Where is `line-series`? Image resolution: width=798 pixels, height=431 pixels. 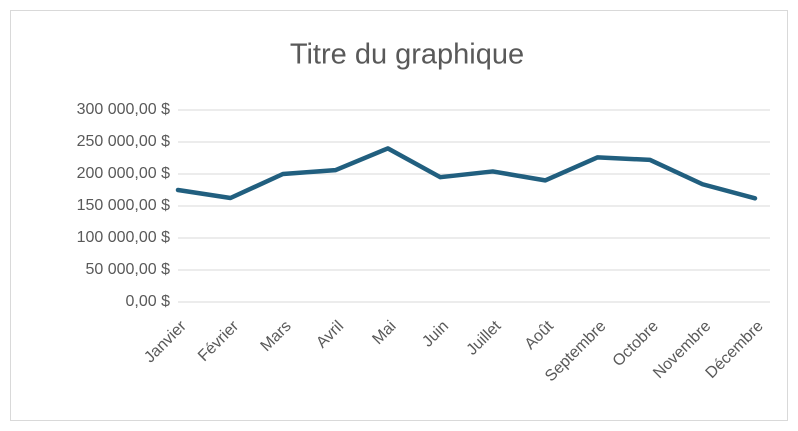 line-series is located at coordinates (466, 173).